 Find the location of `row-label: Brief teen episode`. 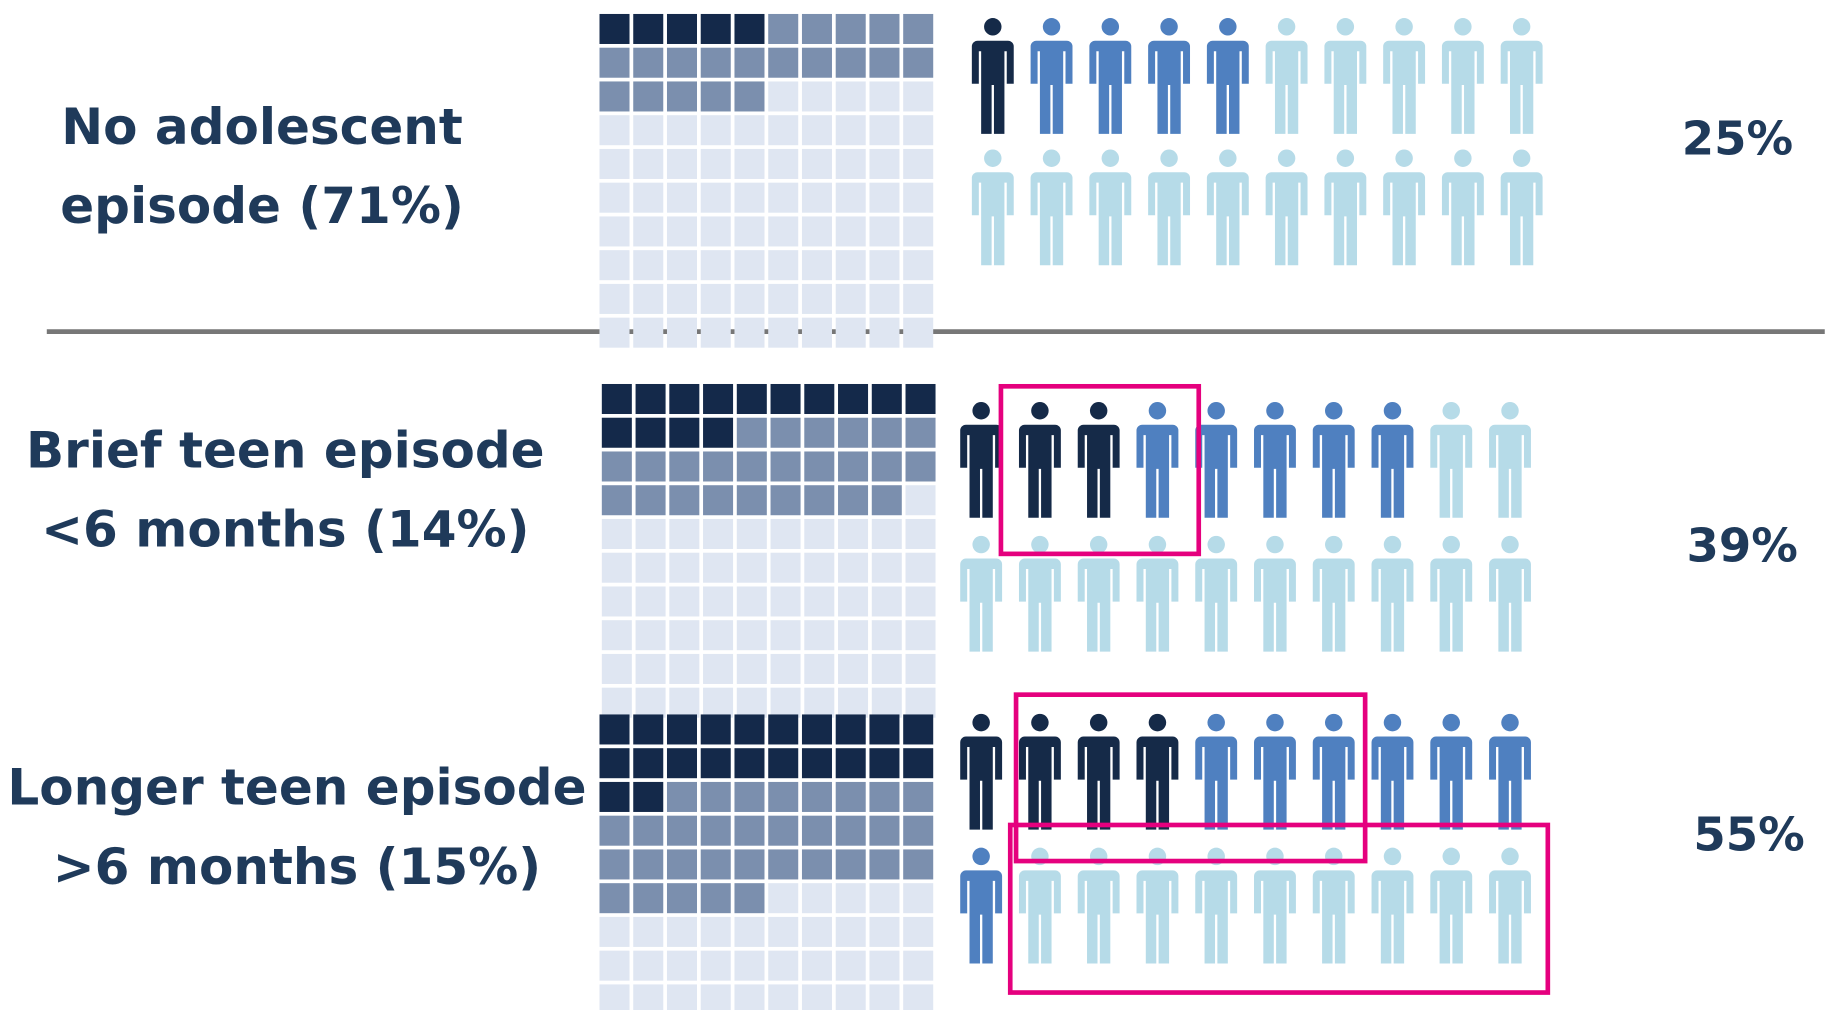

row-label: Brief teen episode is located at coordinates (285, 450).